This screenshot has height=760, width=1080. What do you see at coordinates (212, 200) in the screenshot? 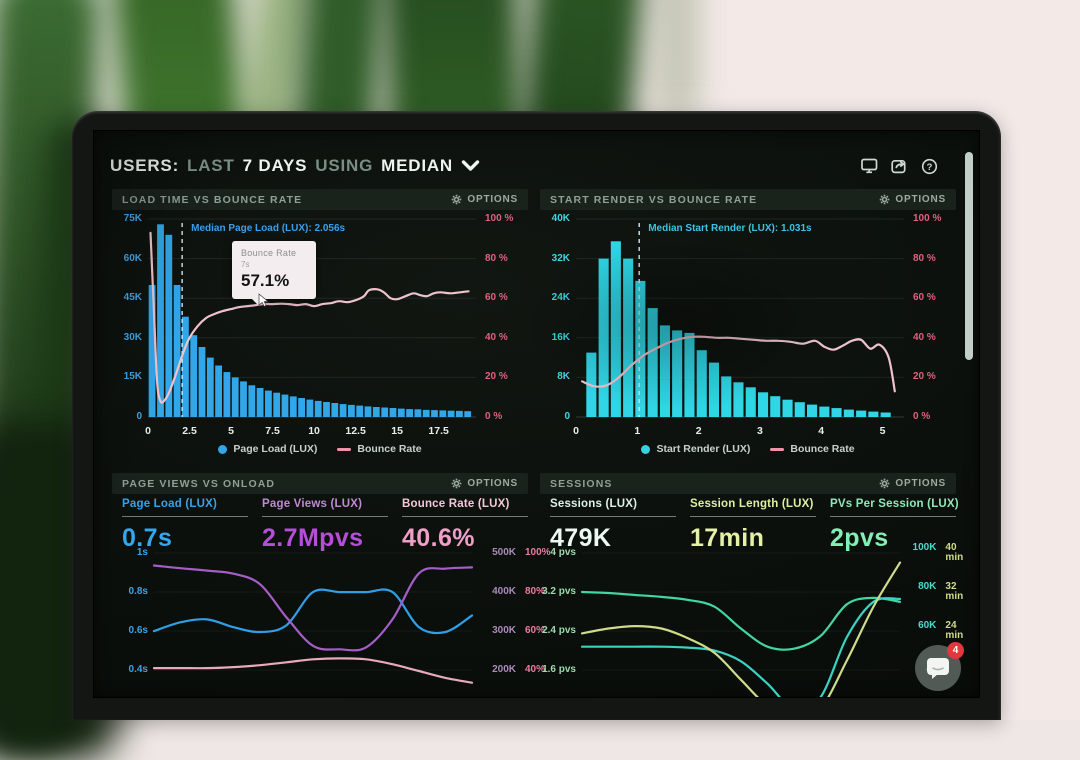
I see `panel-title: LOAD TIME VS BOUNCE RATE` at bounding box center [212, 200].